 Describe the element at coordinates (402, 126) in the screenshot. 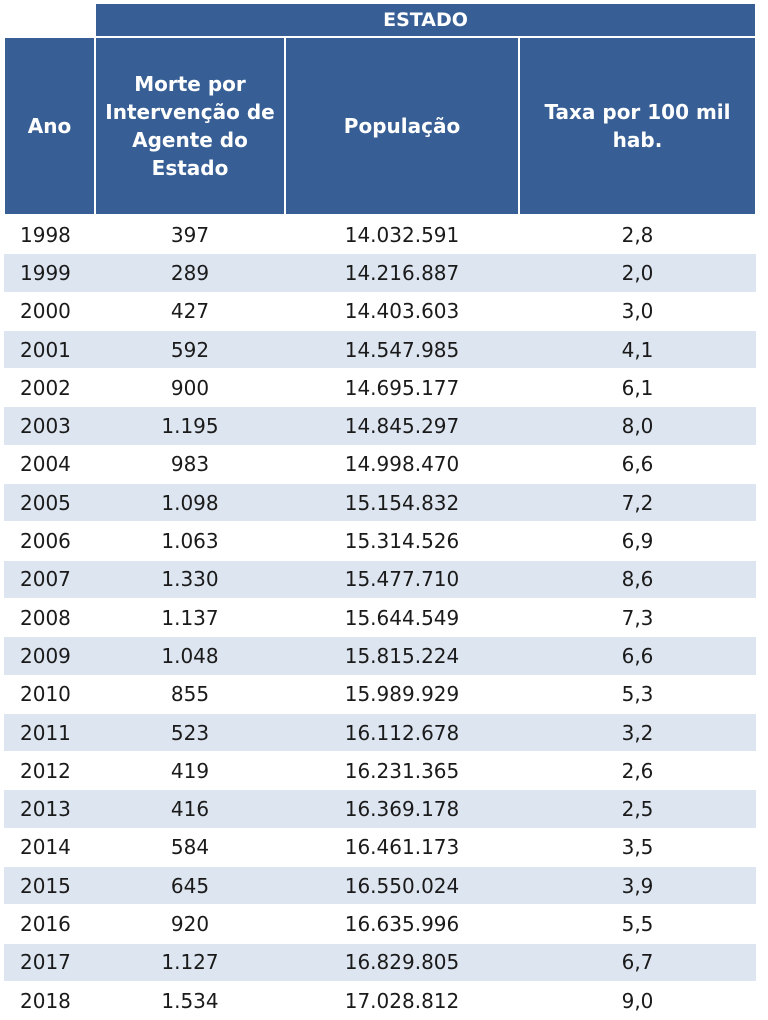

I see `column-header-populacao: População` at that location.